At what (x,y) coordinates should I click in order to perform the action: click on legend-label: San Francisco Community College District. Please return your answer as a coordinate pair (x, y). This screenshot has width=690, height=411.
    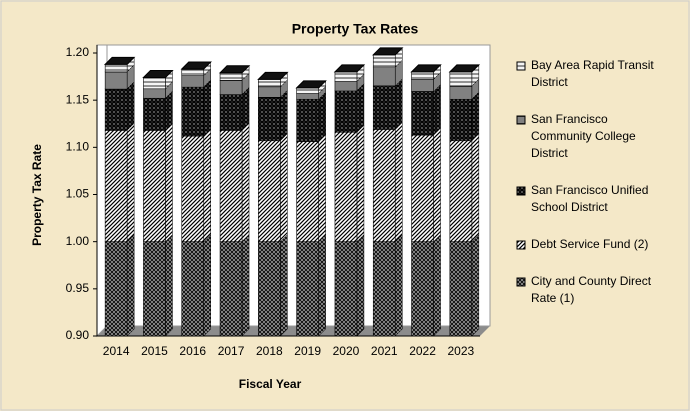
    Looking at the image, I should click on (583, 136).